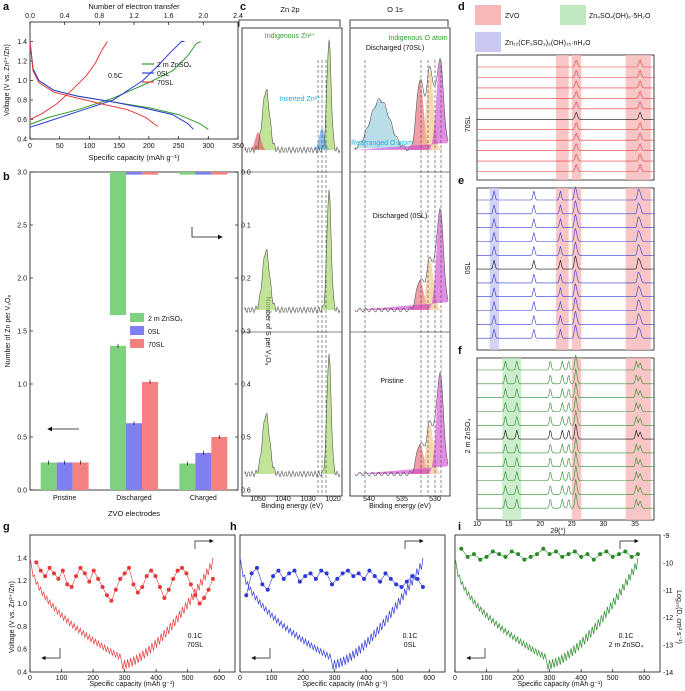 Image resolution: width=685 pixels, height=691 pixels. Describe the element at coordinates (12, 617) in the screenshot. I see `panel-g-ylabel: Voltage (V vs. Zn²⁺/Zn)` at that location.